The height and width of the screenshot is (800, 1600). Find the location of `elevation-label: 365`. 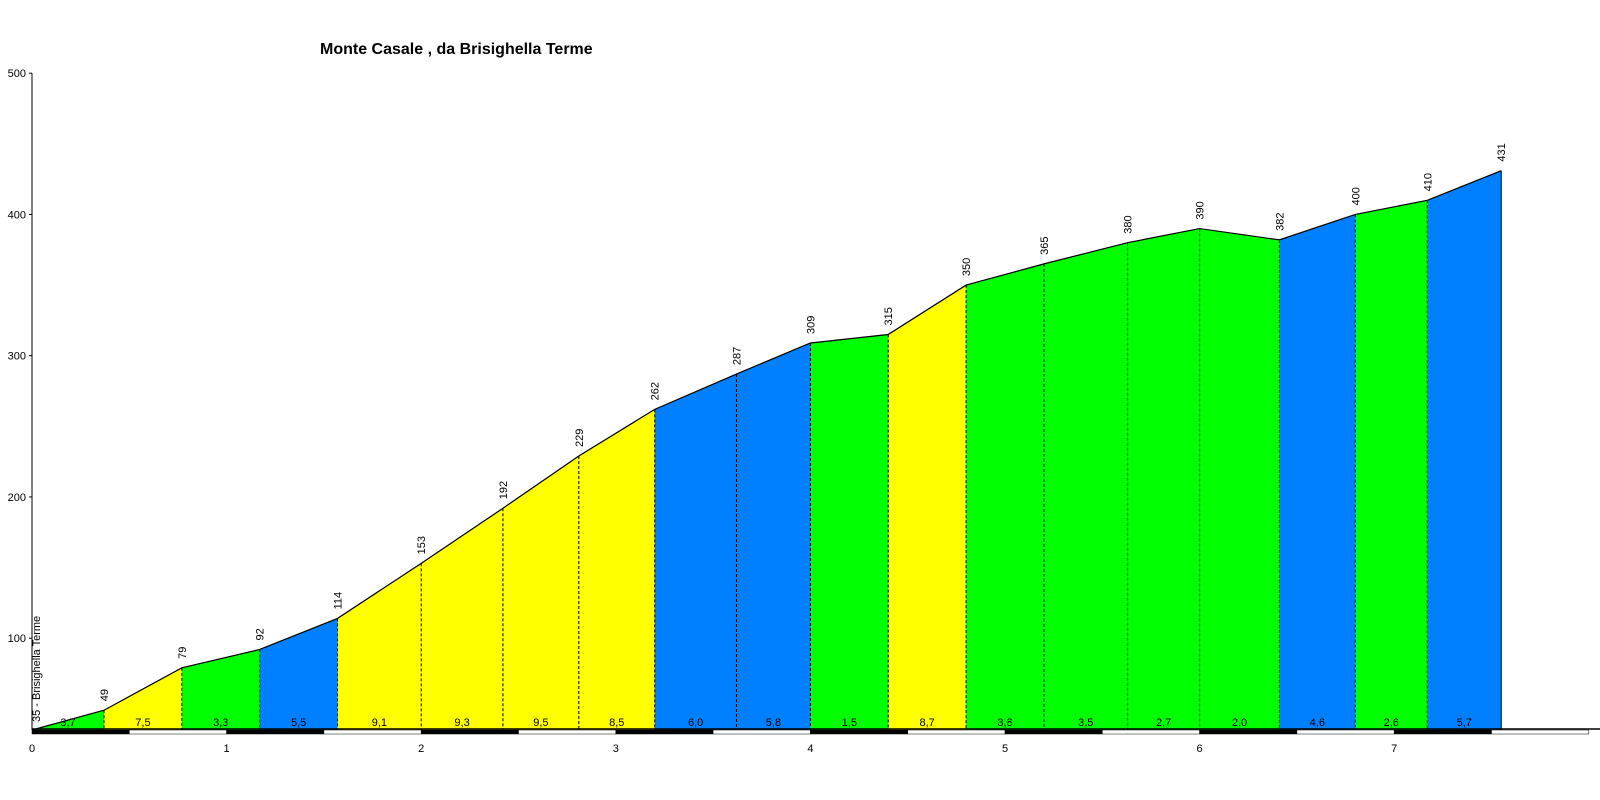

elevation-label: 365 is located at coordinates (1045, 246).